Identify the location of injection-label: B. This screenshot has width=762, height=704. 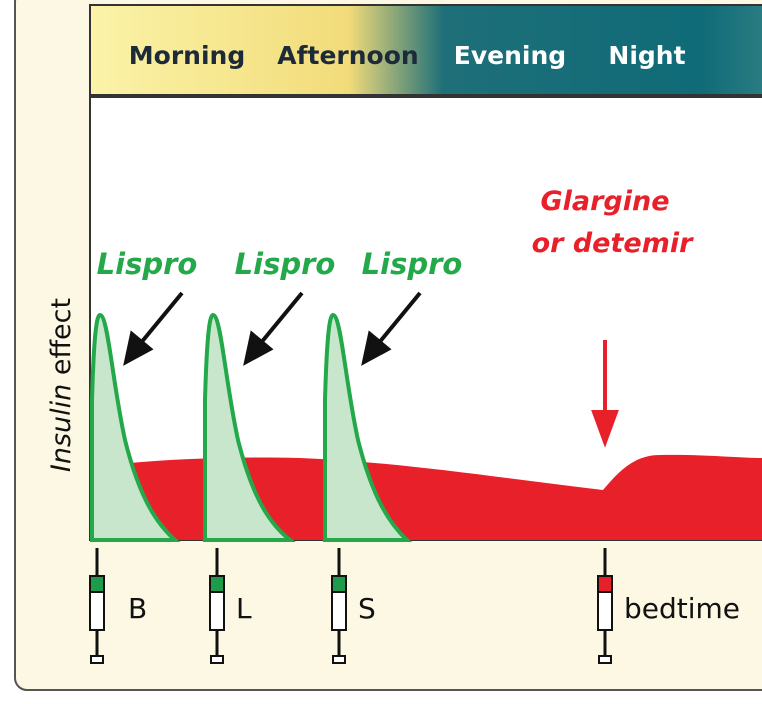
(137, 608).